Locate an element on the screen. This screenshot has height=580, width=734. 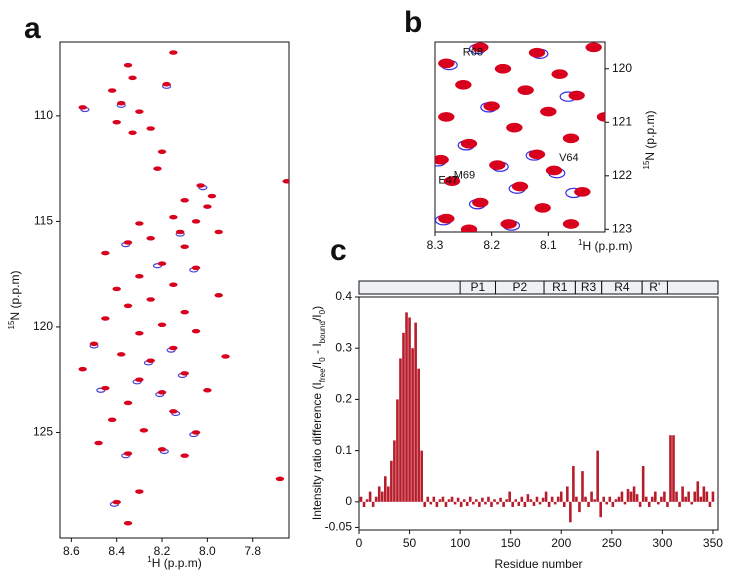
y-axis-label-part: Intensity ratio difference (I is located at coordinates (317, 451).